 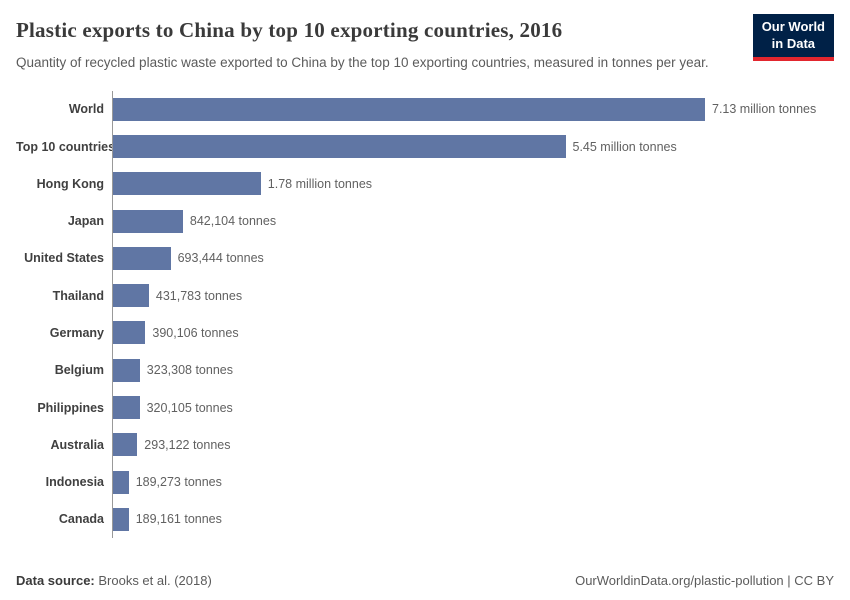 I want to click on category-label: Philippines, so click(x=70, y=407).